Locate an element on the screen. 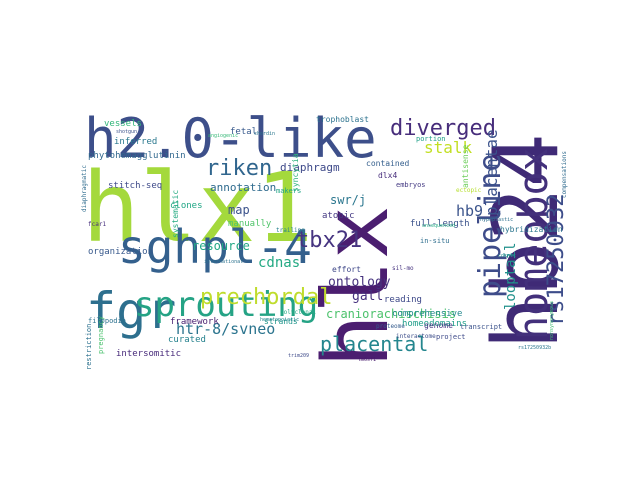 The image size is (640, 480). word-portion: portion is located at coordinates (431, 139).